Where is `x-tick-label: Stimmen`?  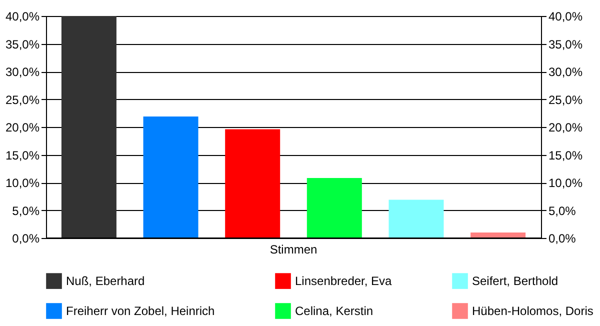 x-tick-label: Stimmen is located at coordinates (294, 249).